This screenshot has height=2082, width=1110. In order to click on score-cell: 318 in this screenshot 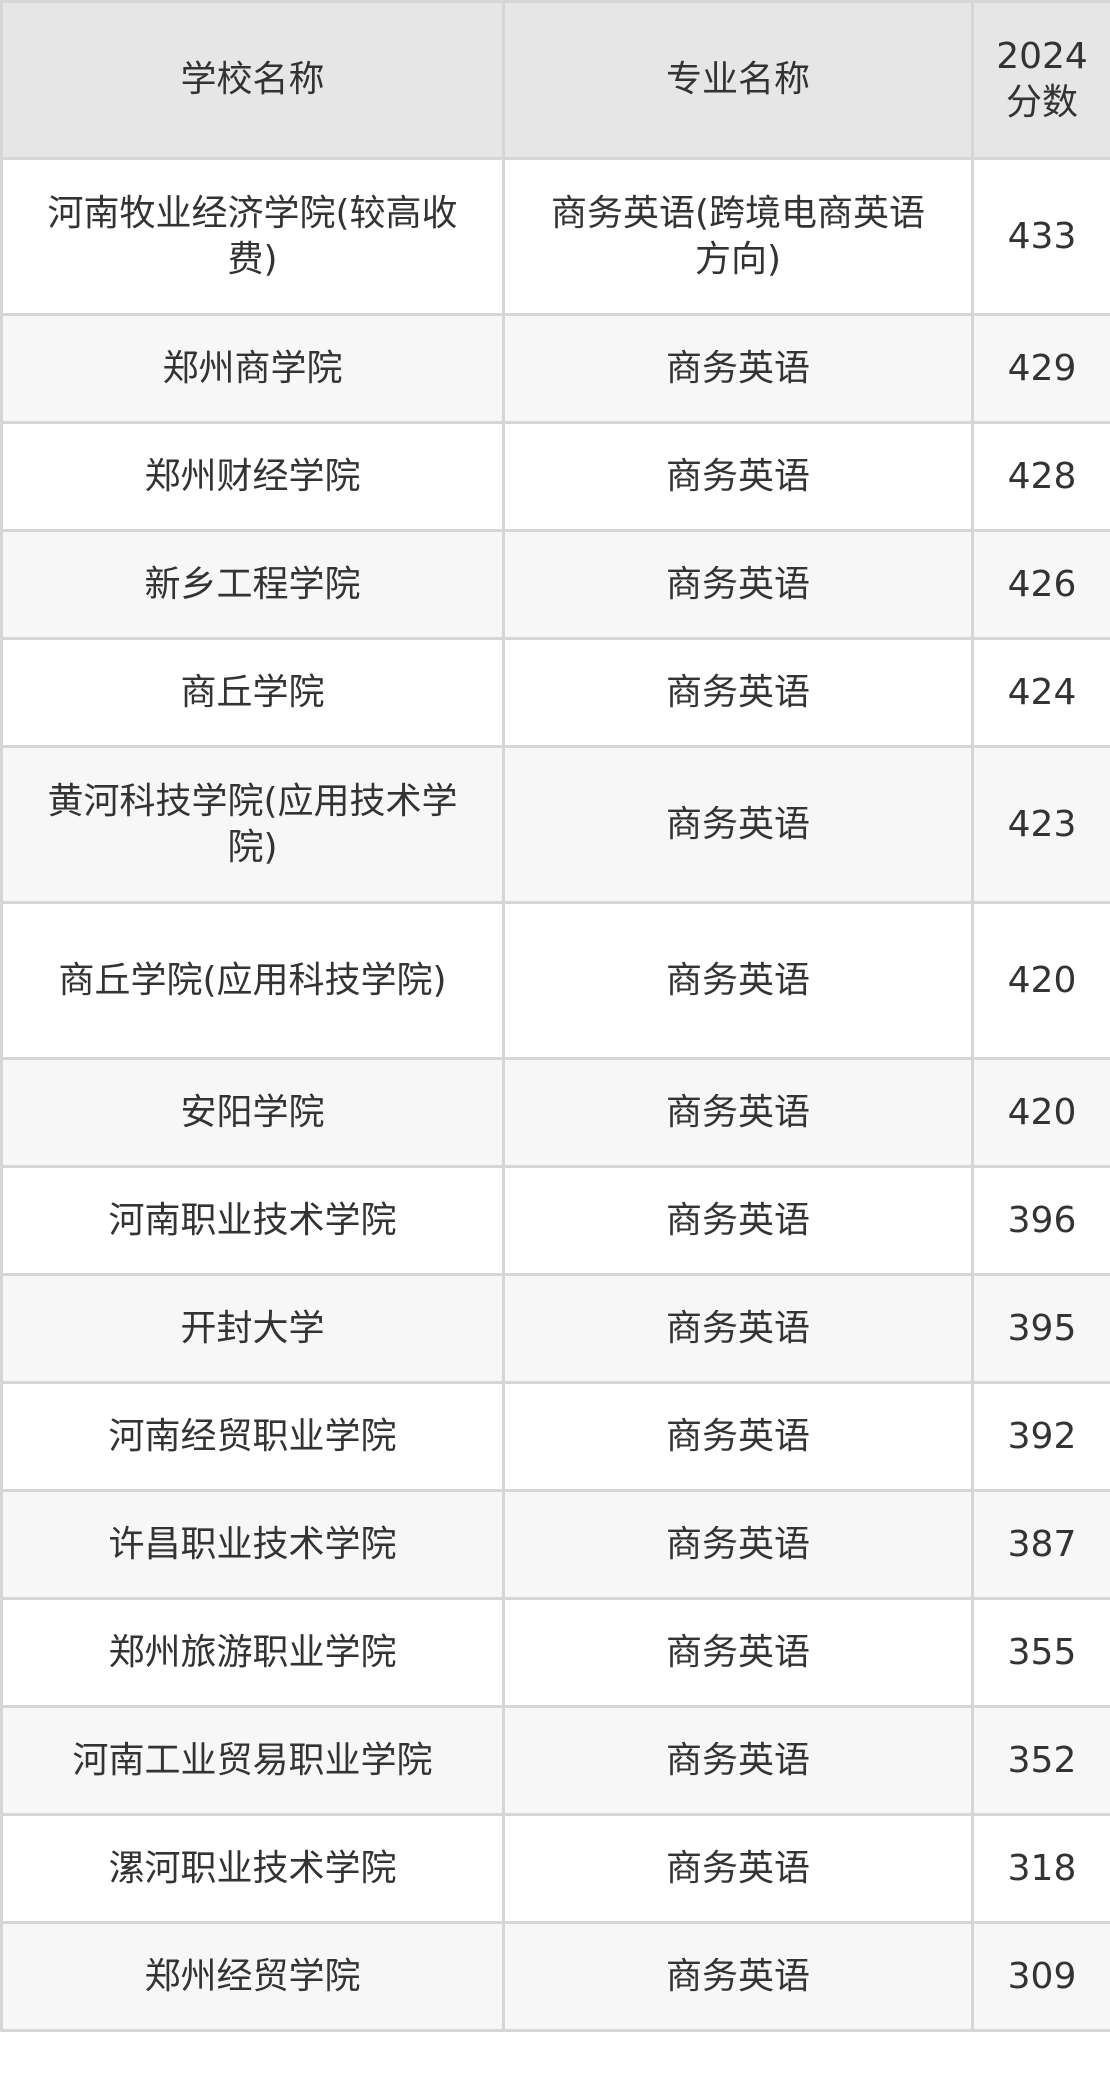, I will do `click(1040, 1868)`.